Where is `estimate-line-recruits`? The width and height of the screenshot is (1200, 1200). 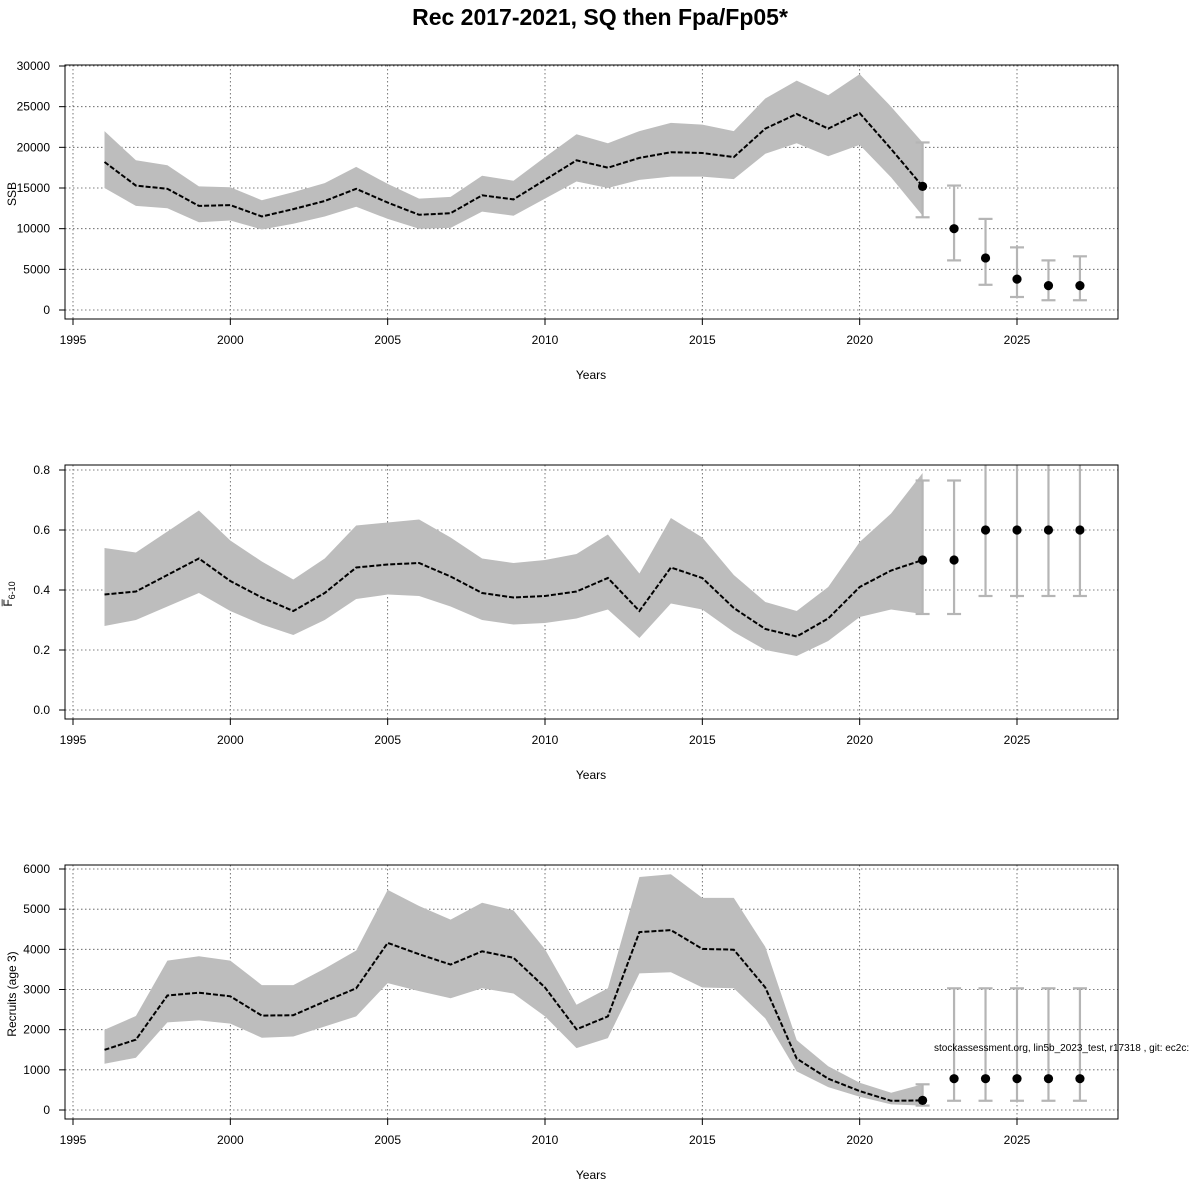
estimate-line-recruits is located at coordinates (513, 1015).